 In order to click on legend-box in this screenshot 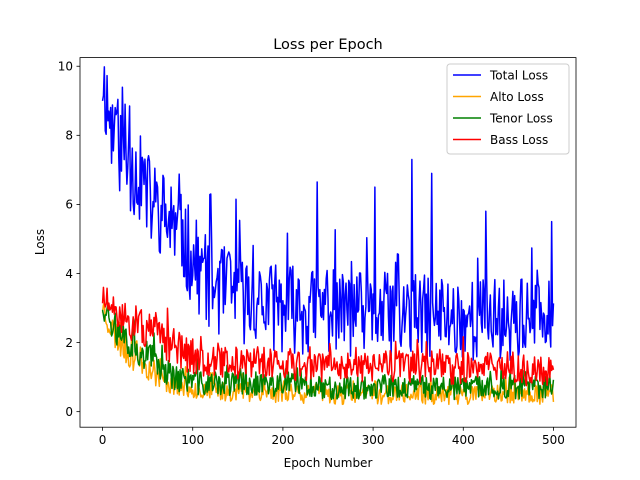, I will do `click(508, 109)`.